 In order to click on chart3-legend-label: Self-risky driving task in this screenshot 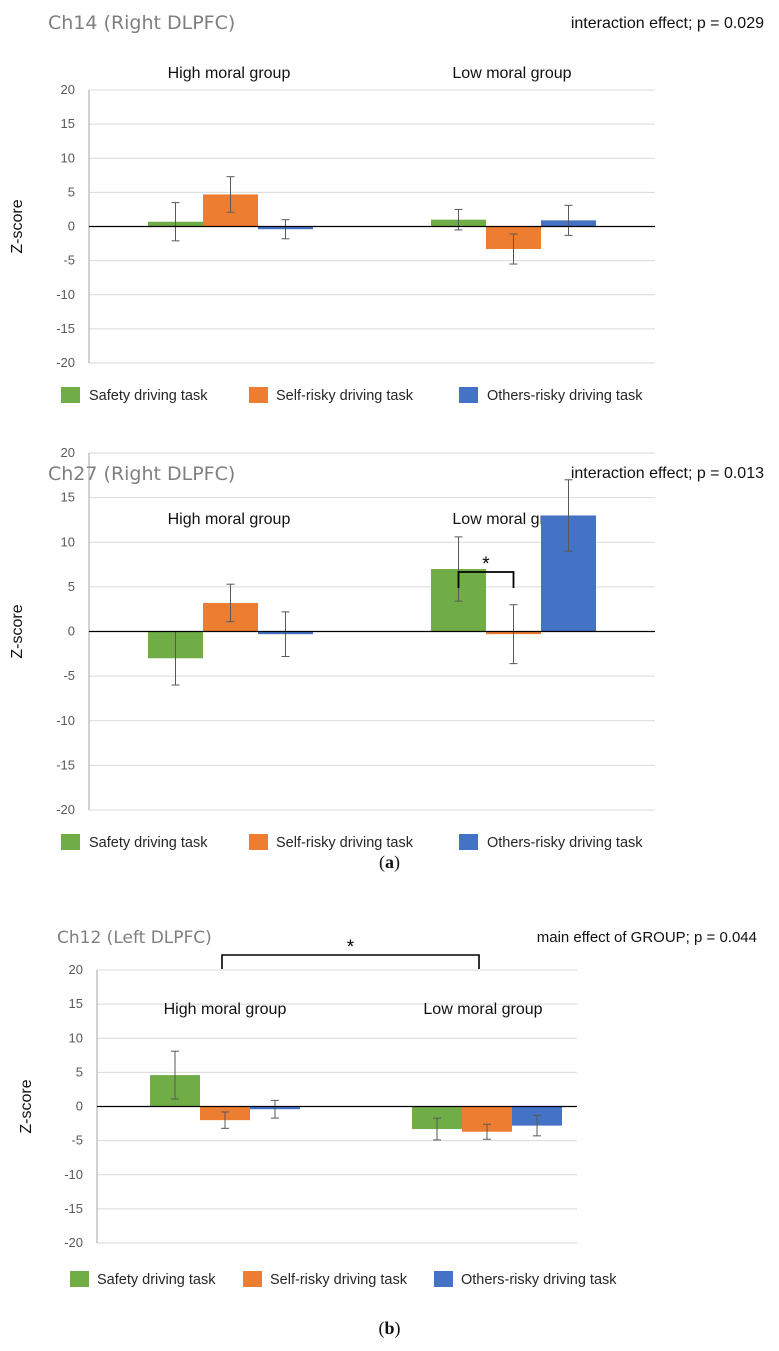, I will do `click(339, 1280)`.